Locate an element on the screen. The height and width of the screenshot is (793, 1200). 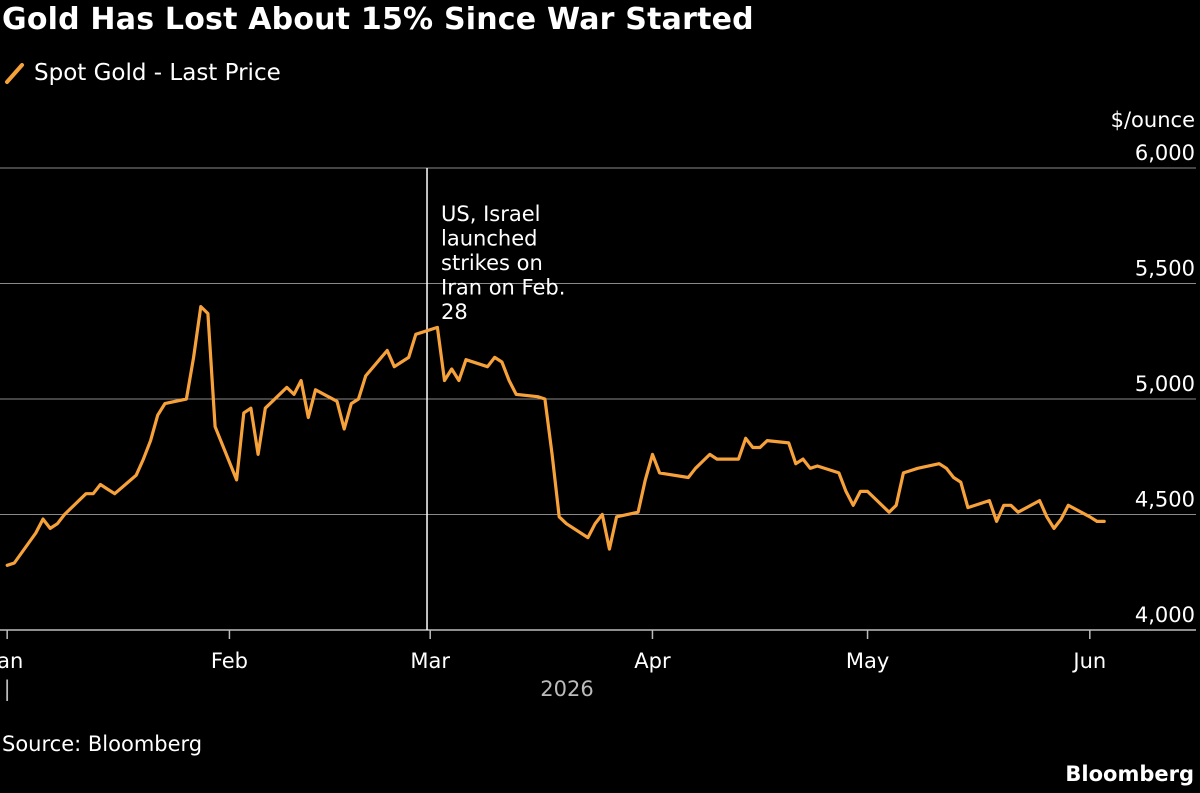
x-tick-label: Feb is located at coordinates (229, 661).